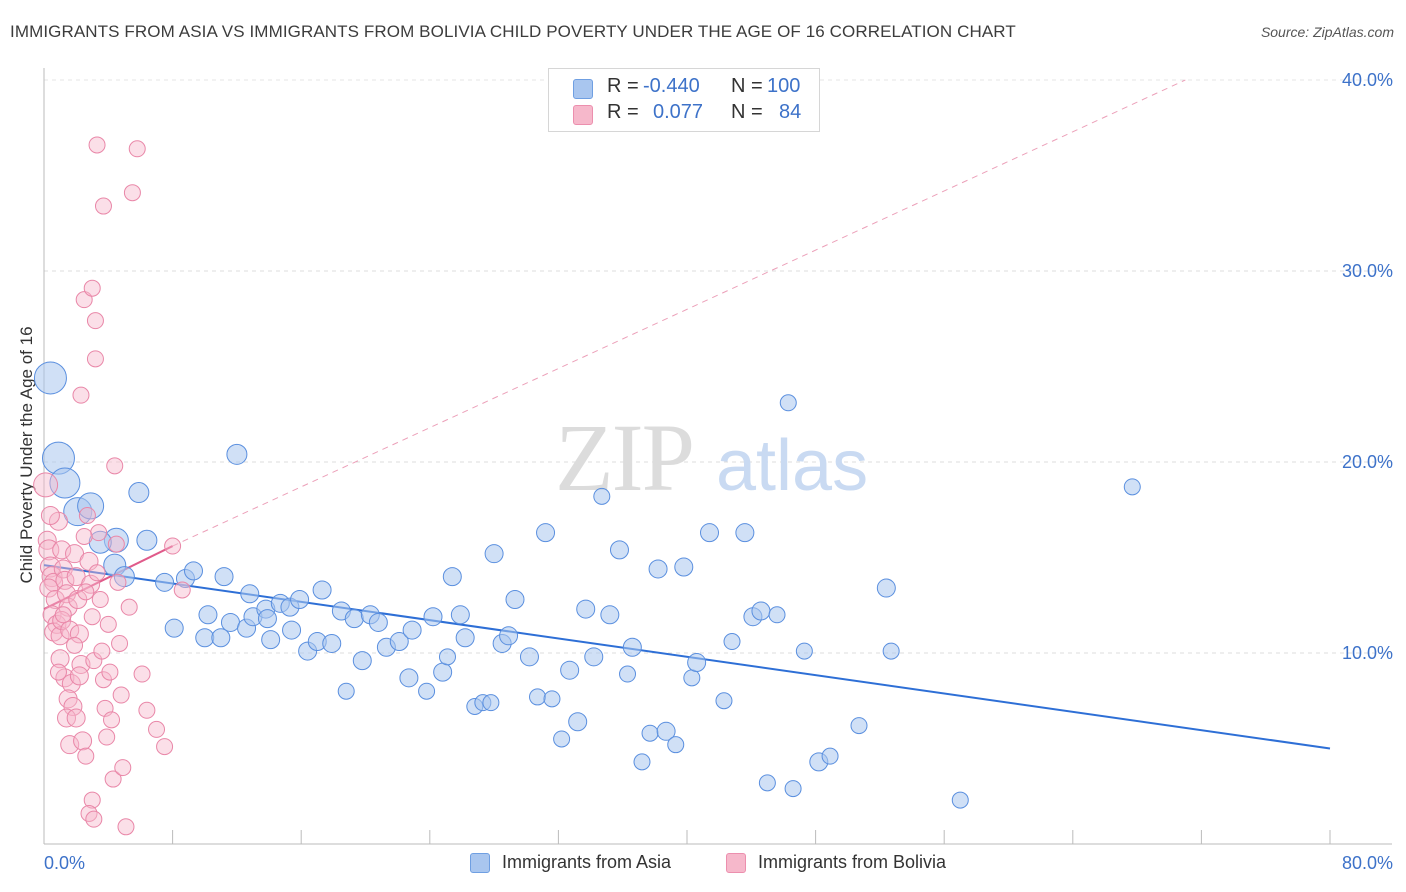  Describe the element at coordinates (624, 457) in the screenshot. I see `watermark-zip: ZIP` at that location.